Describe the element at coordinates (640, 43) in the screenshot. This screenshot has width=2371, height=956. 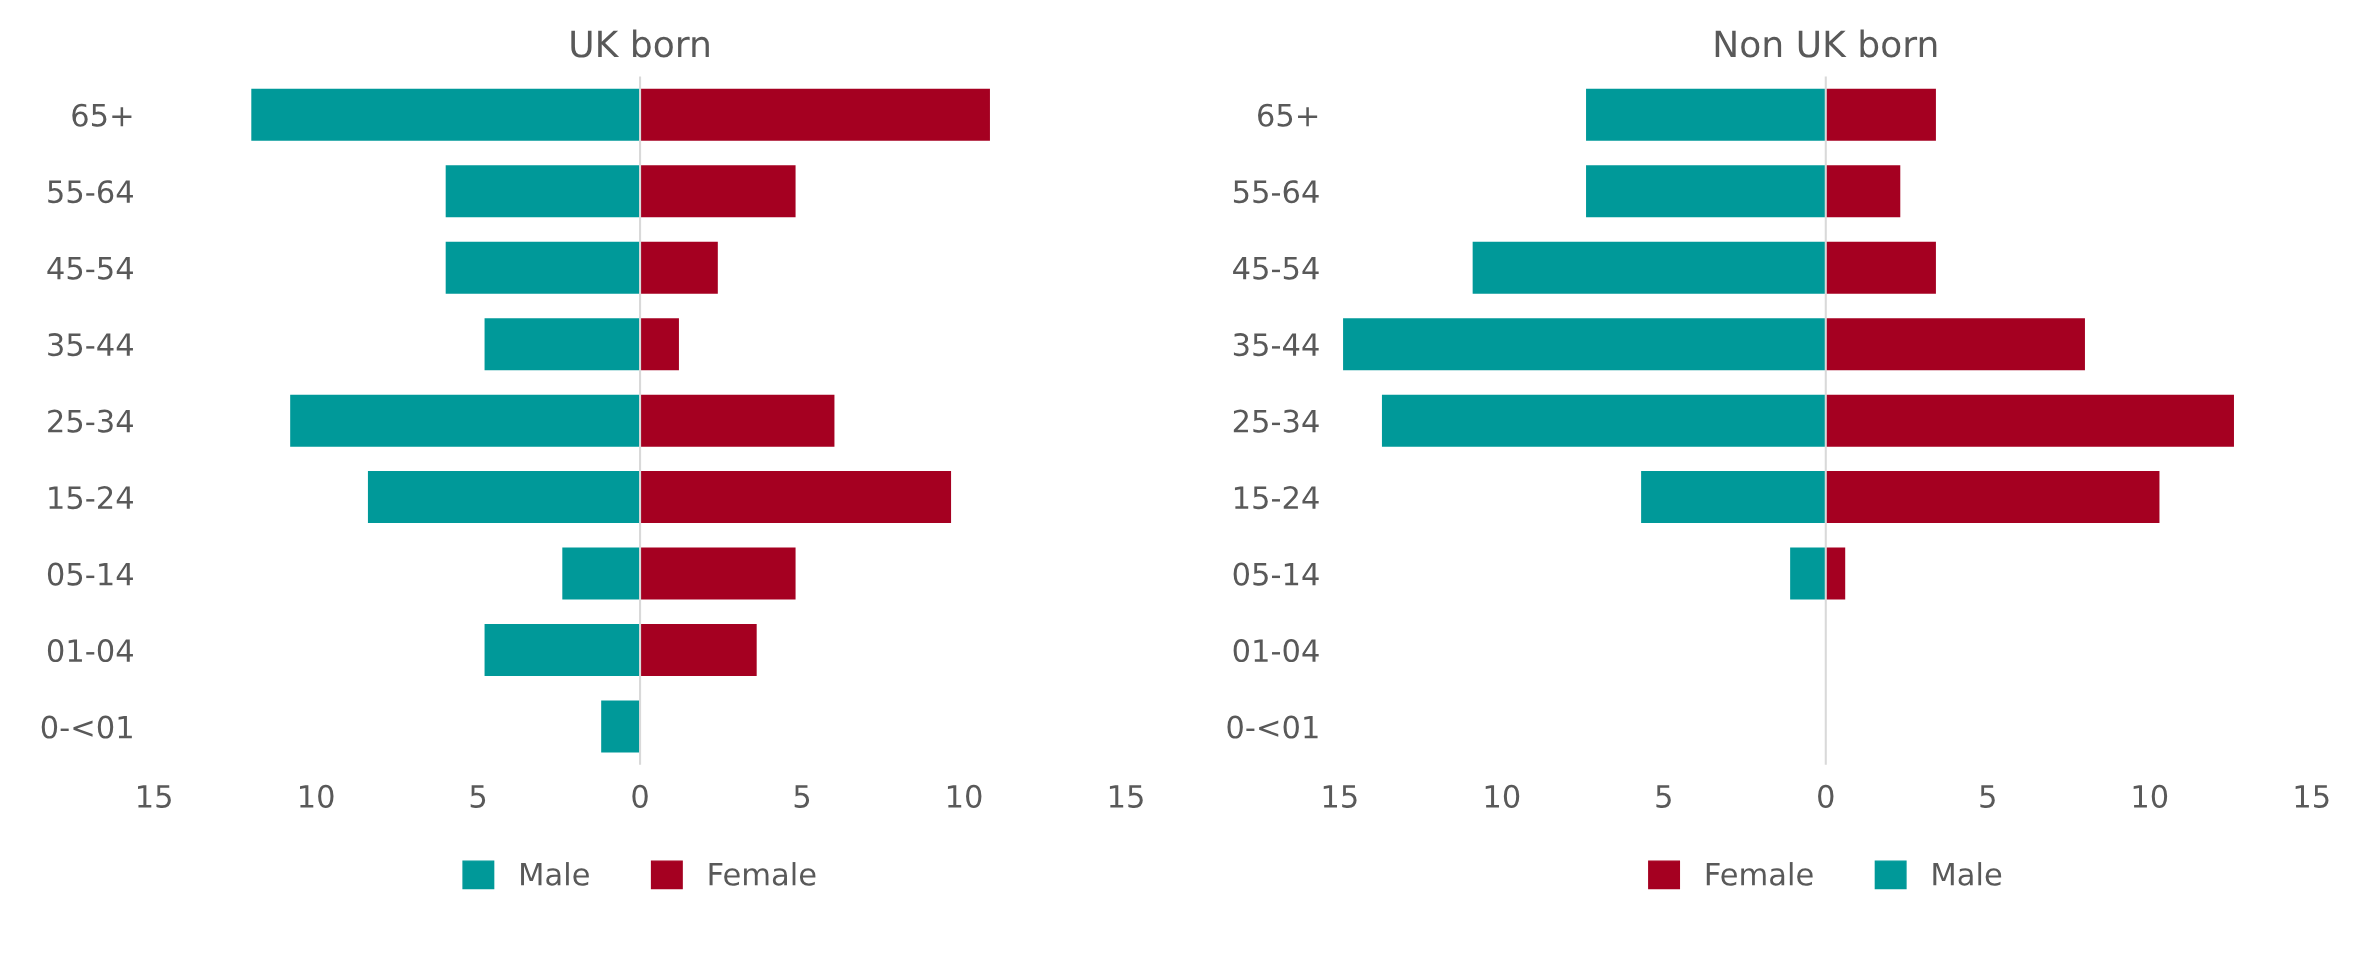
I see `chart-title: UK born` at that location.